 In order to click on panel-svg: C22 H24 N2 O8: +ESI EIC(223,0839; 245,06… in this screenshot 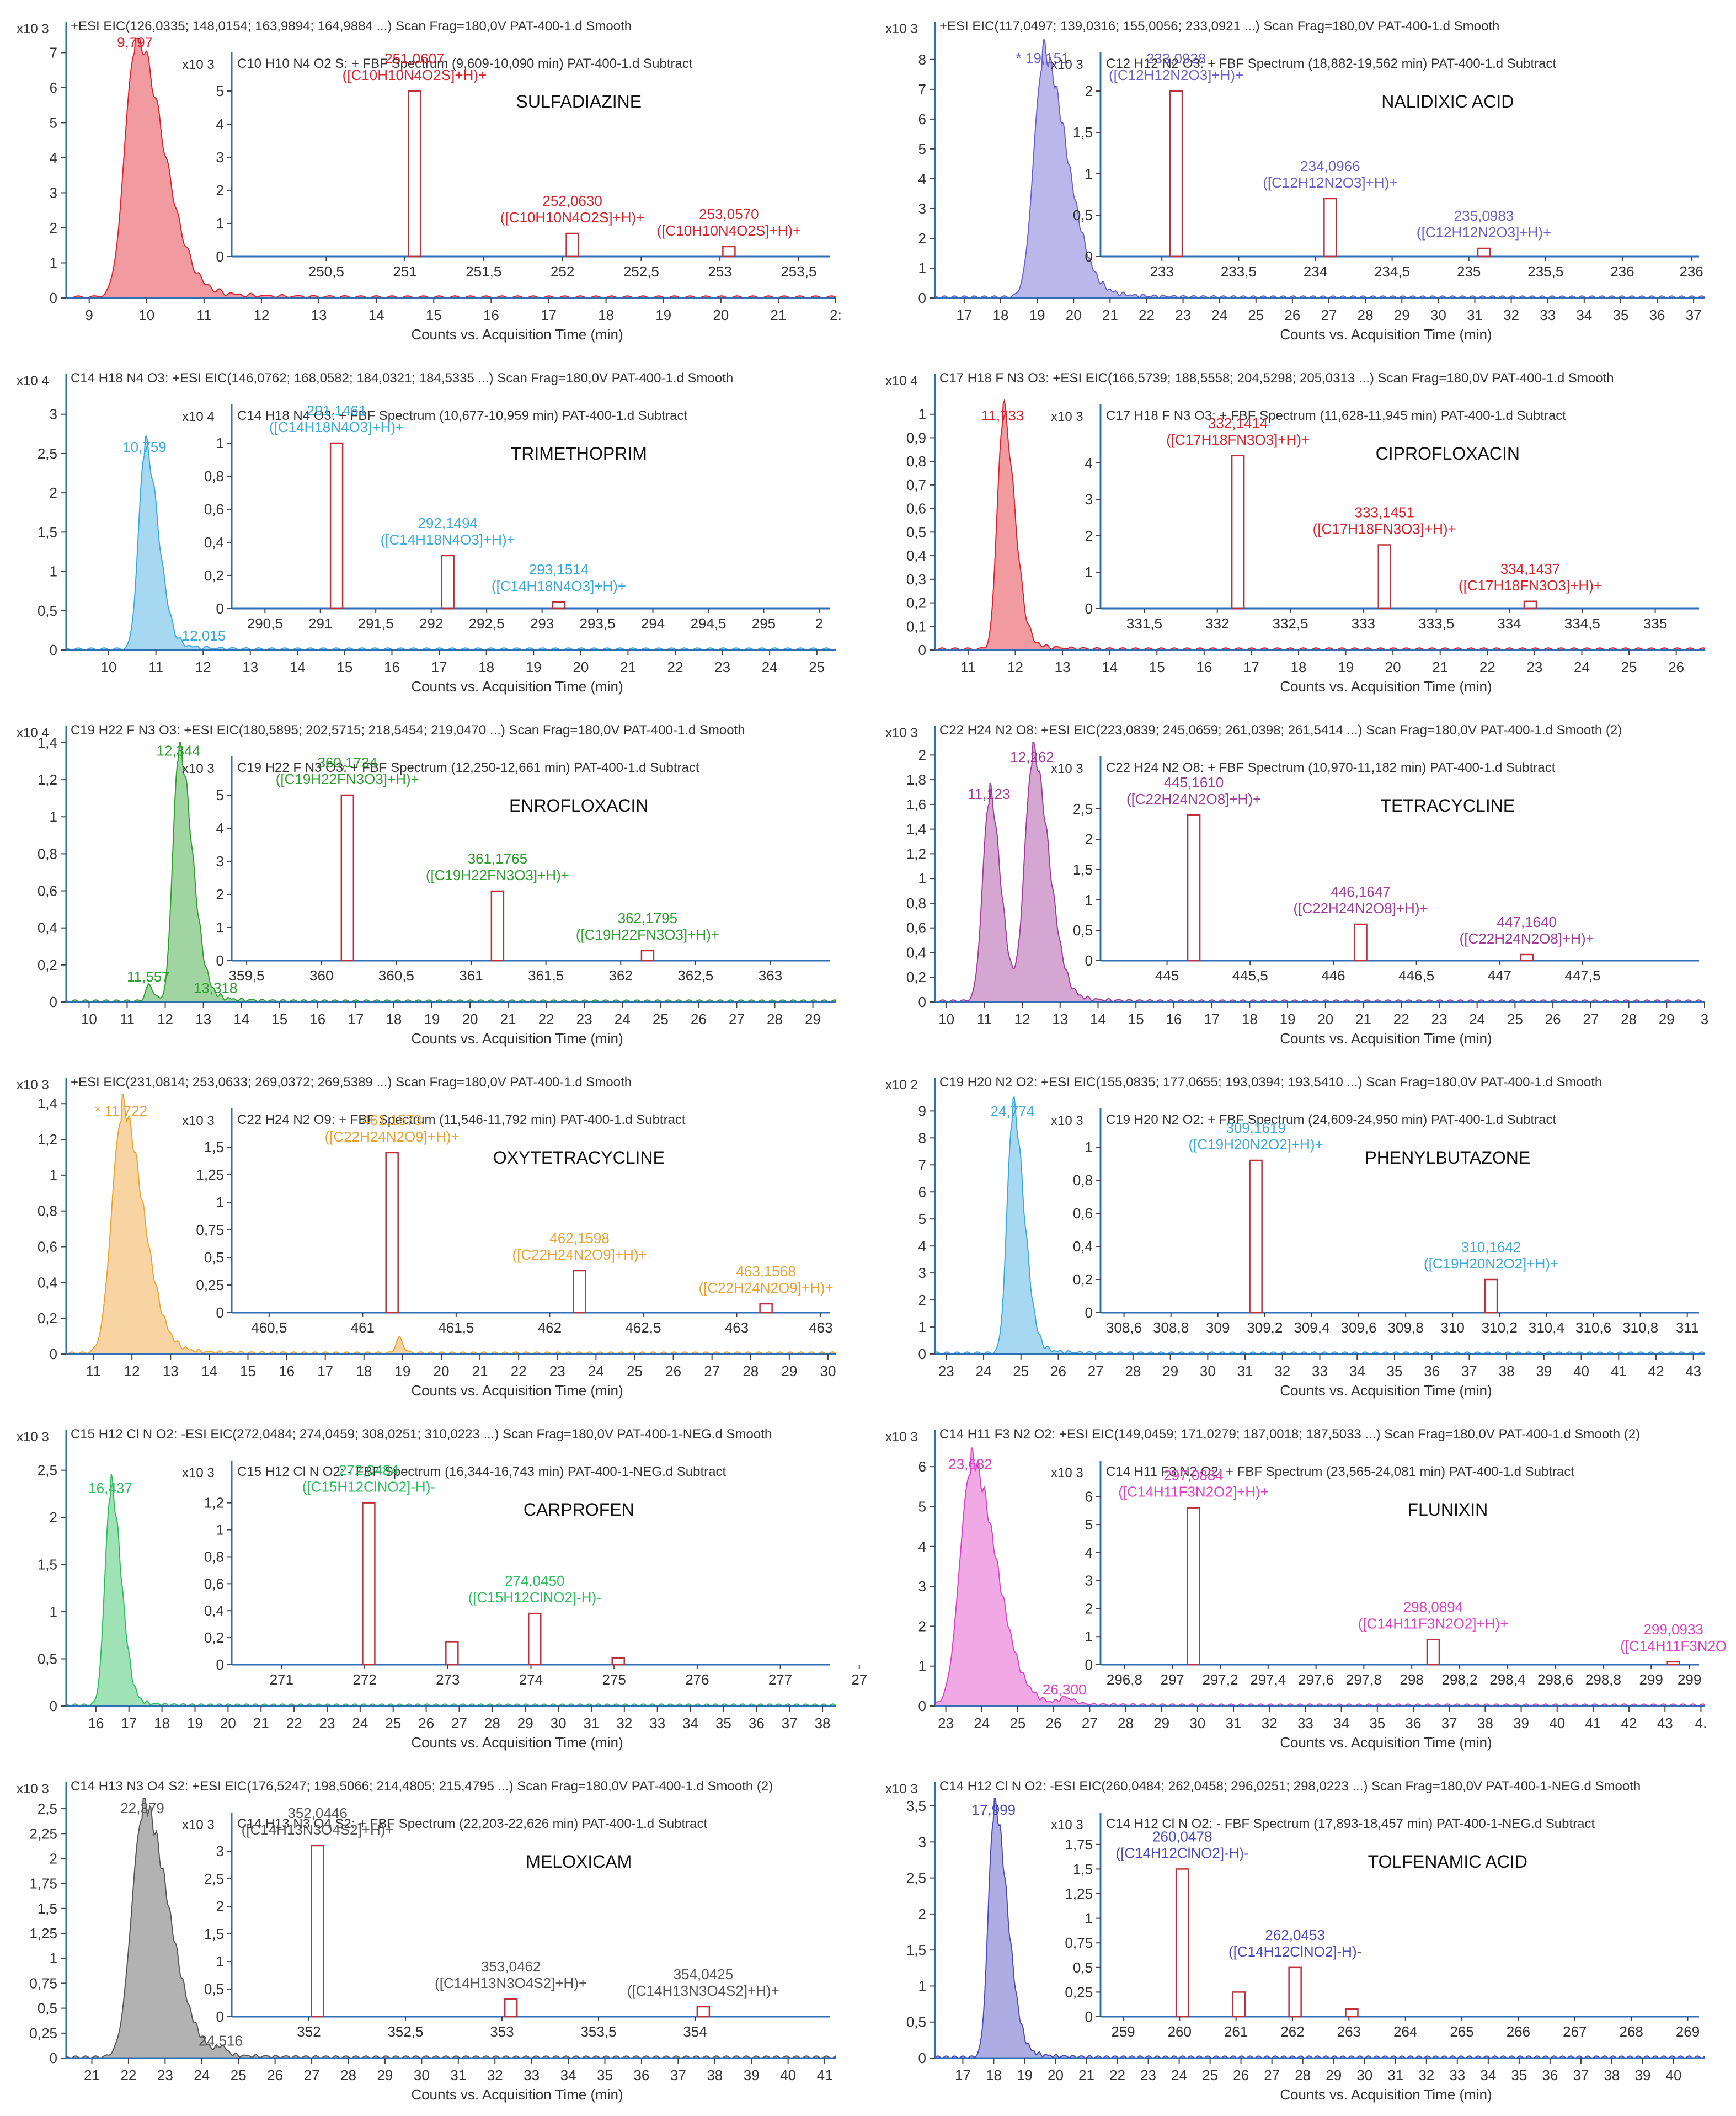, I will do `click(1296, 885)`.